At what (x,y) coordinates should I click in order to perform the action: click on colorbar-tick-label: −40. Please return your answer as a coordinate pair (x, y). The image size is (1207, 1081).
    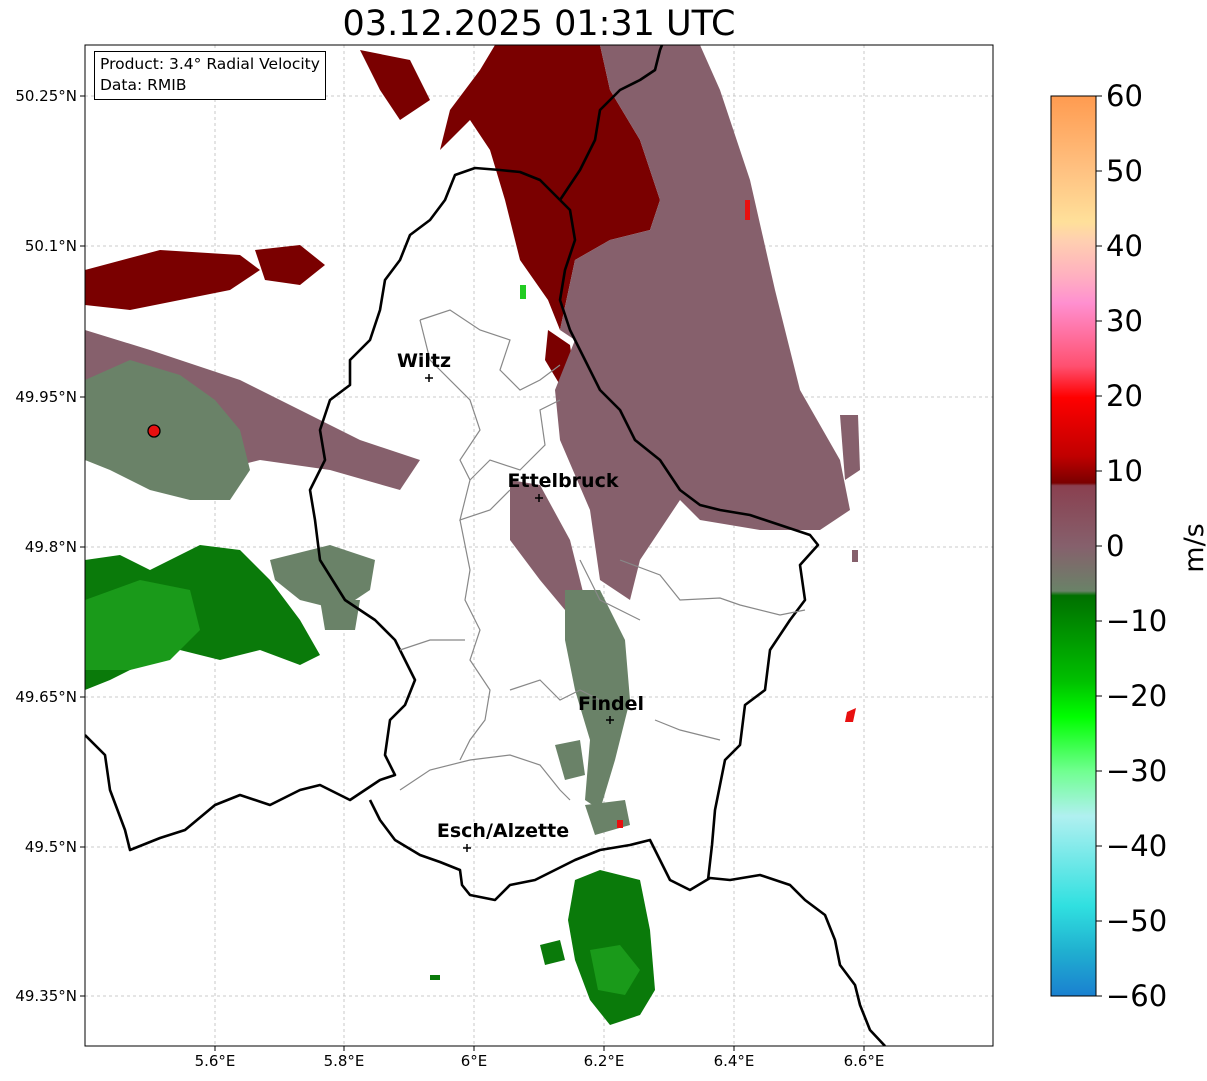
    Looking at the image, I should click on (1137, 846).